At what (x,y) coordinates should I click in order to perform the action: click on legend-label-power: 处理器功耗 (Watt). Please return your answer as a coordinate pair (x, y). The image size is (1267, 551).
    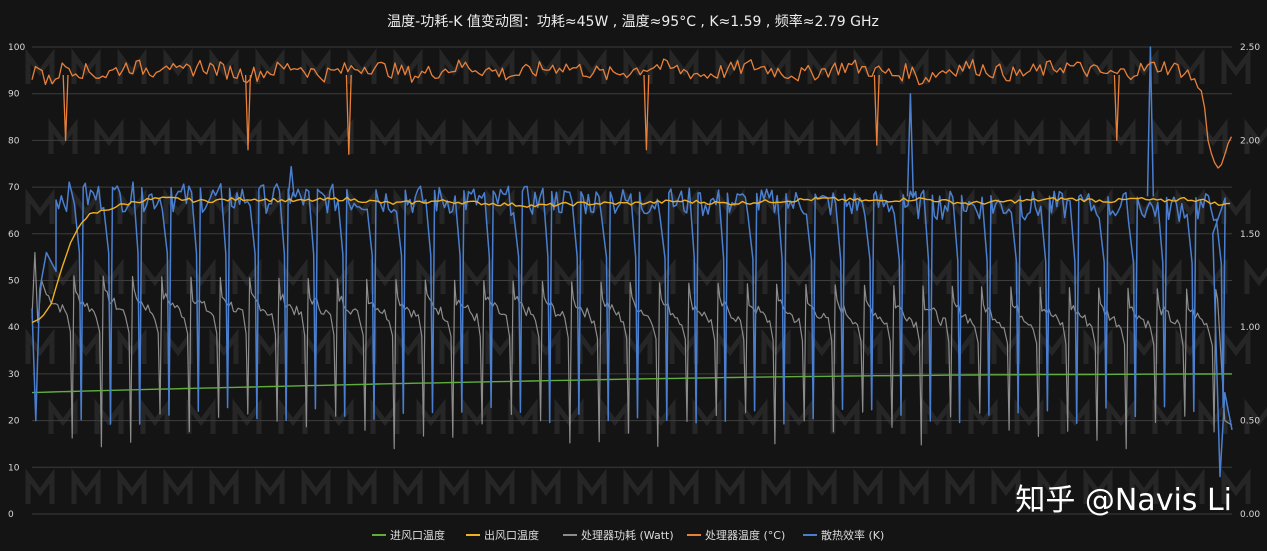
    Looking at the image, I should click on (627, 535).